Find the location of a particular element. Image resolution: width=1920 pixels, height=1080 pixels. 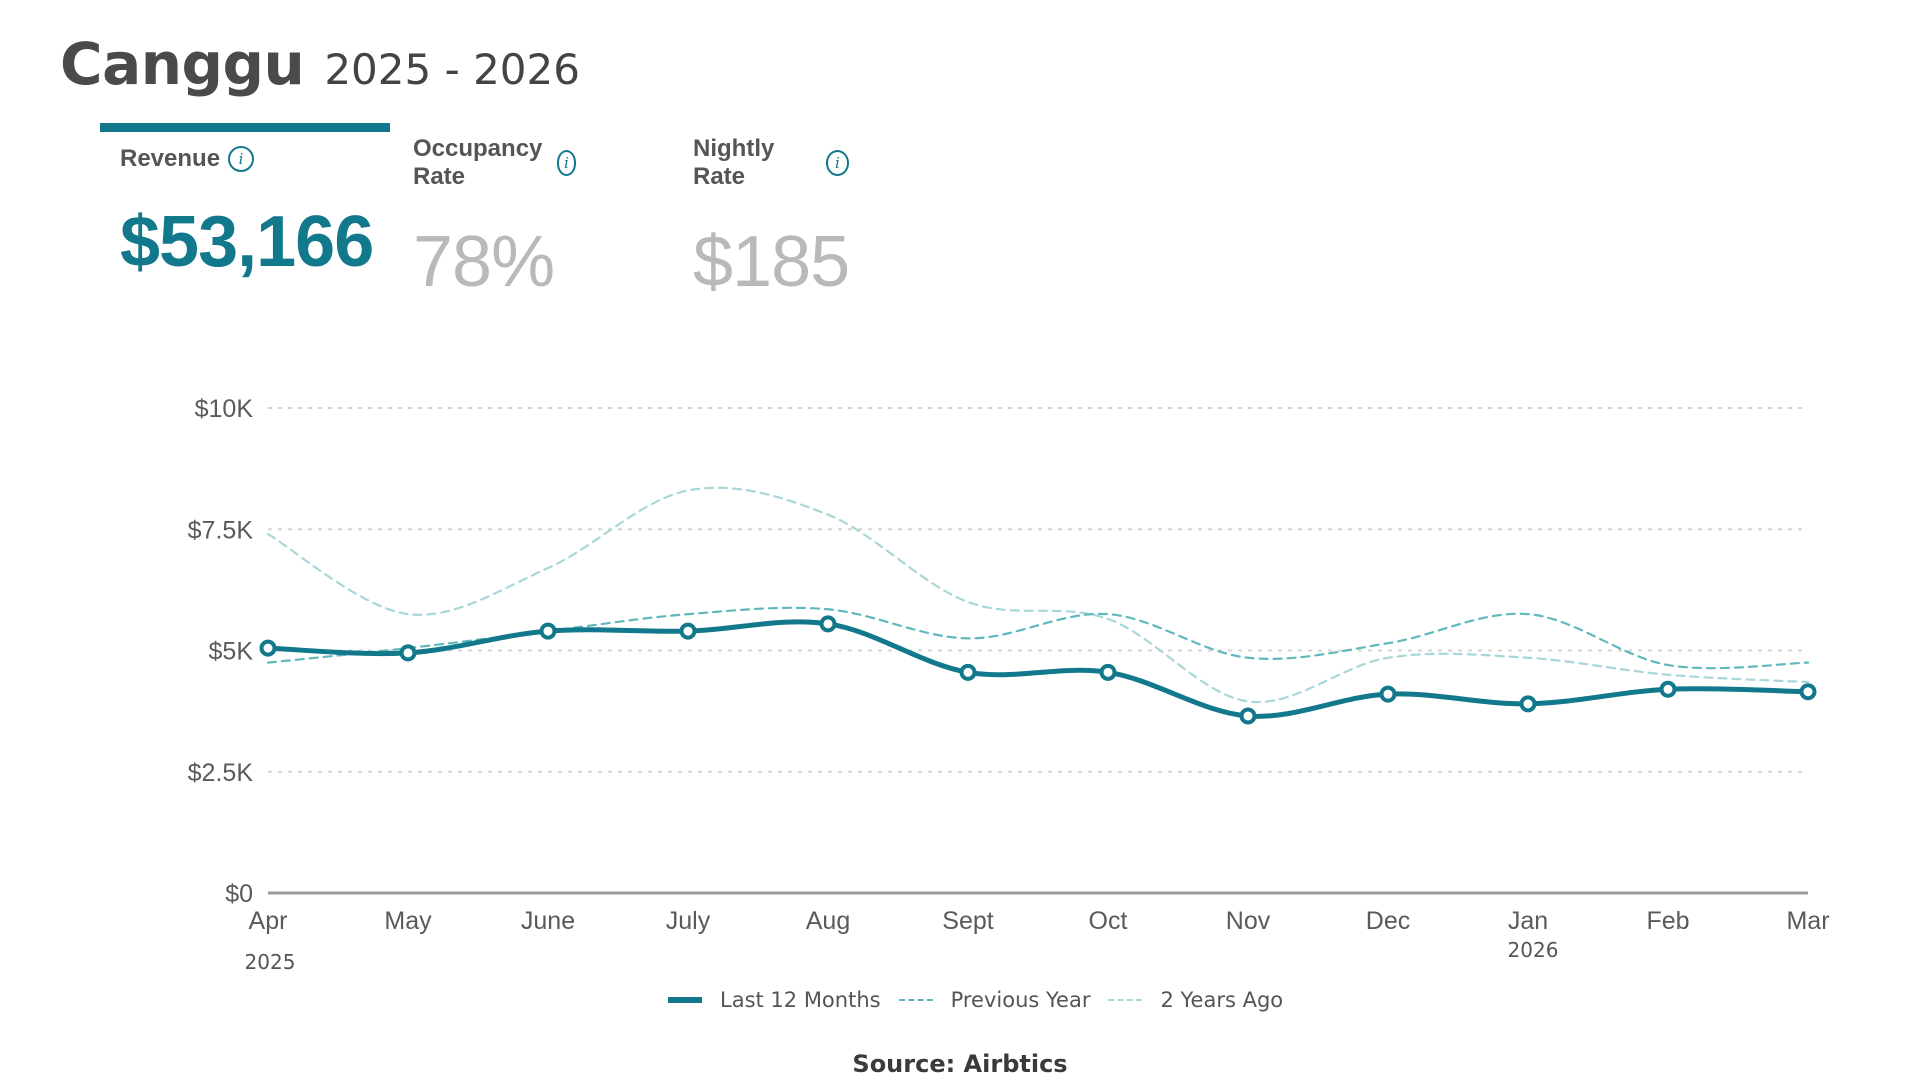

tab-occupancy-rate: Occupancy Rate i 78% is located at coordinates (495, 213).